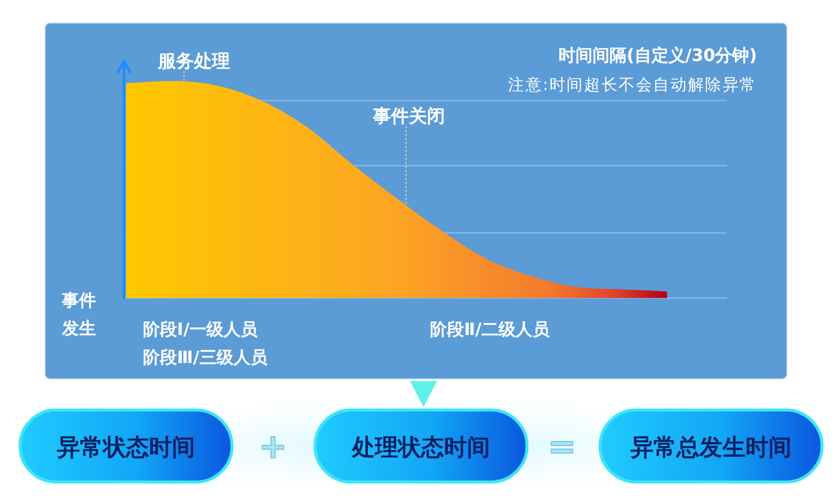 This screenshot has height=501, width=837. What do you see at coordinates (420, 448) in the screenshot?
I see `text: 处理状态时间` at bounding box center [420, 448].